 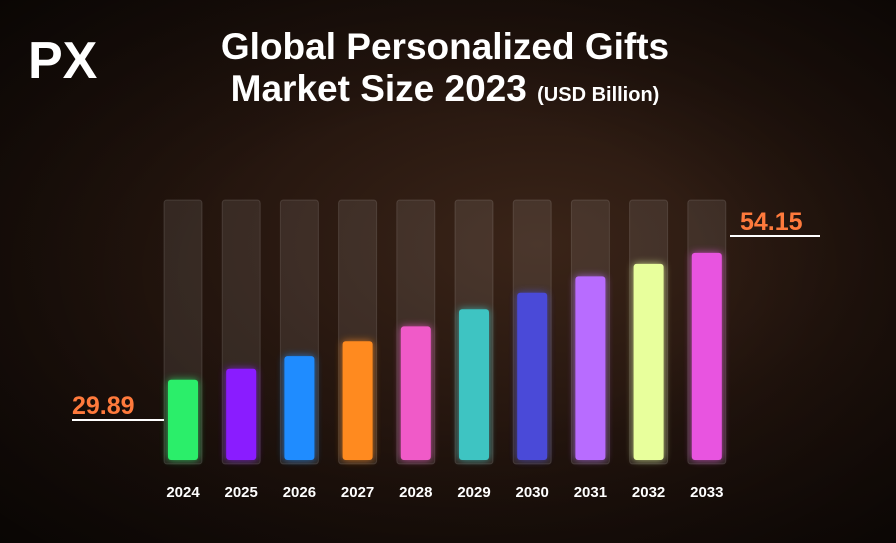 What do you see at coordinates (706, 356) in the screenshot?
I see `bar-2033` at bounding box center [706, 356].